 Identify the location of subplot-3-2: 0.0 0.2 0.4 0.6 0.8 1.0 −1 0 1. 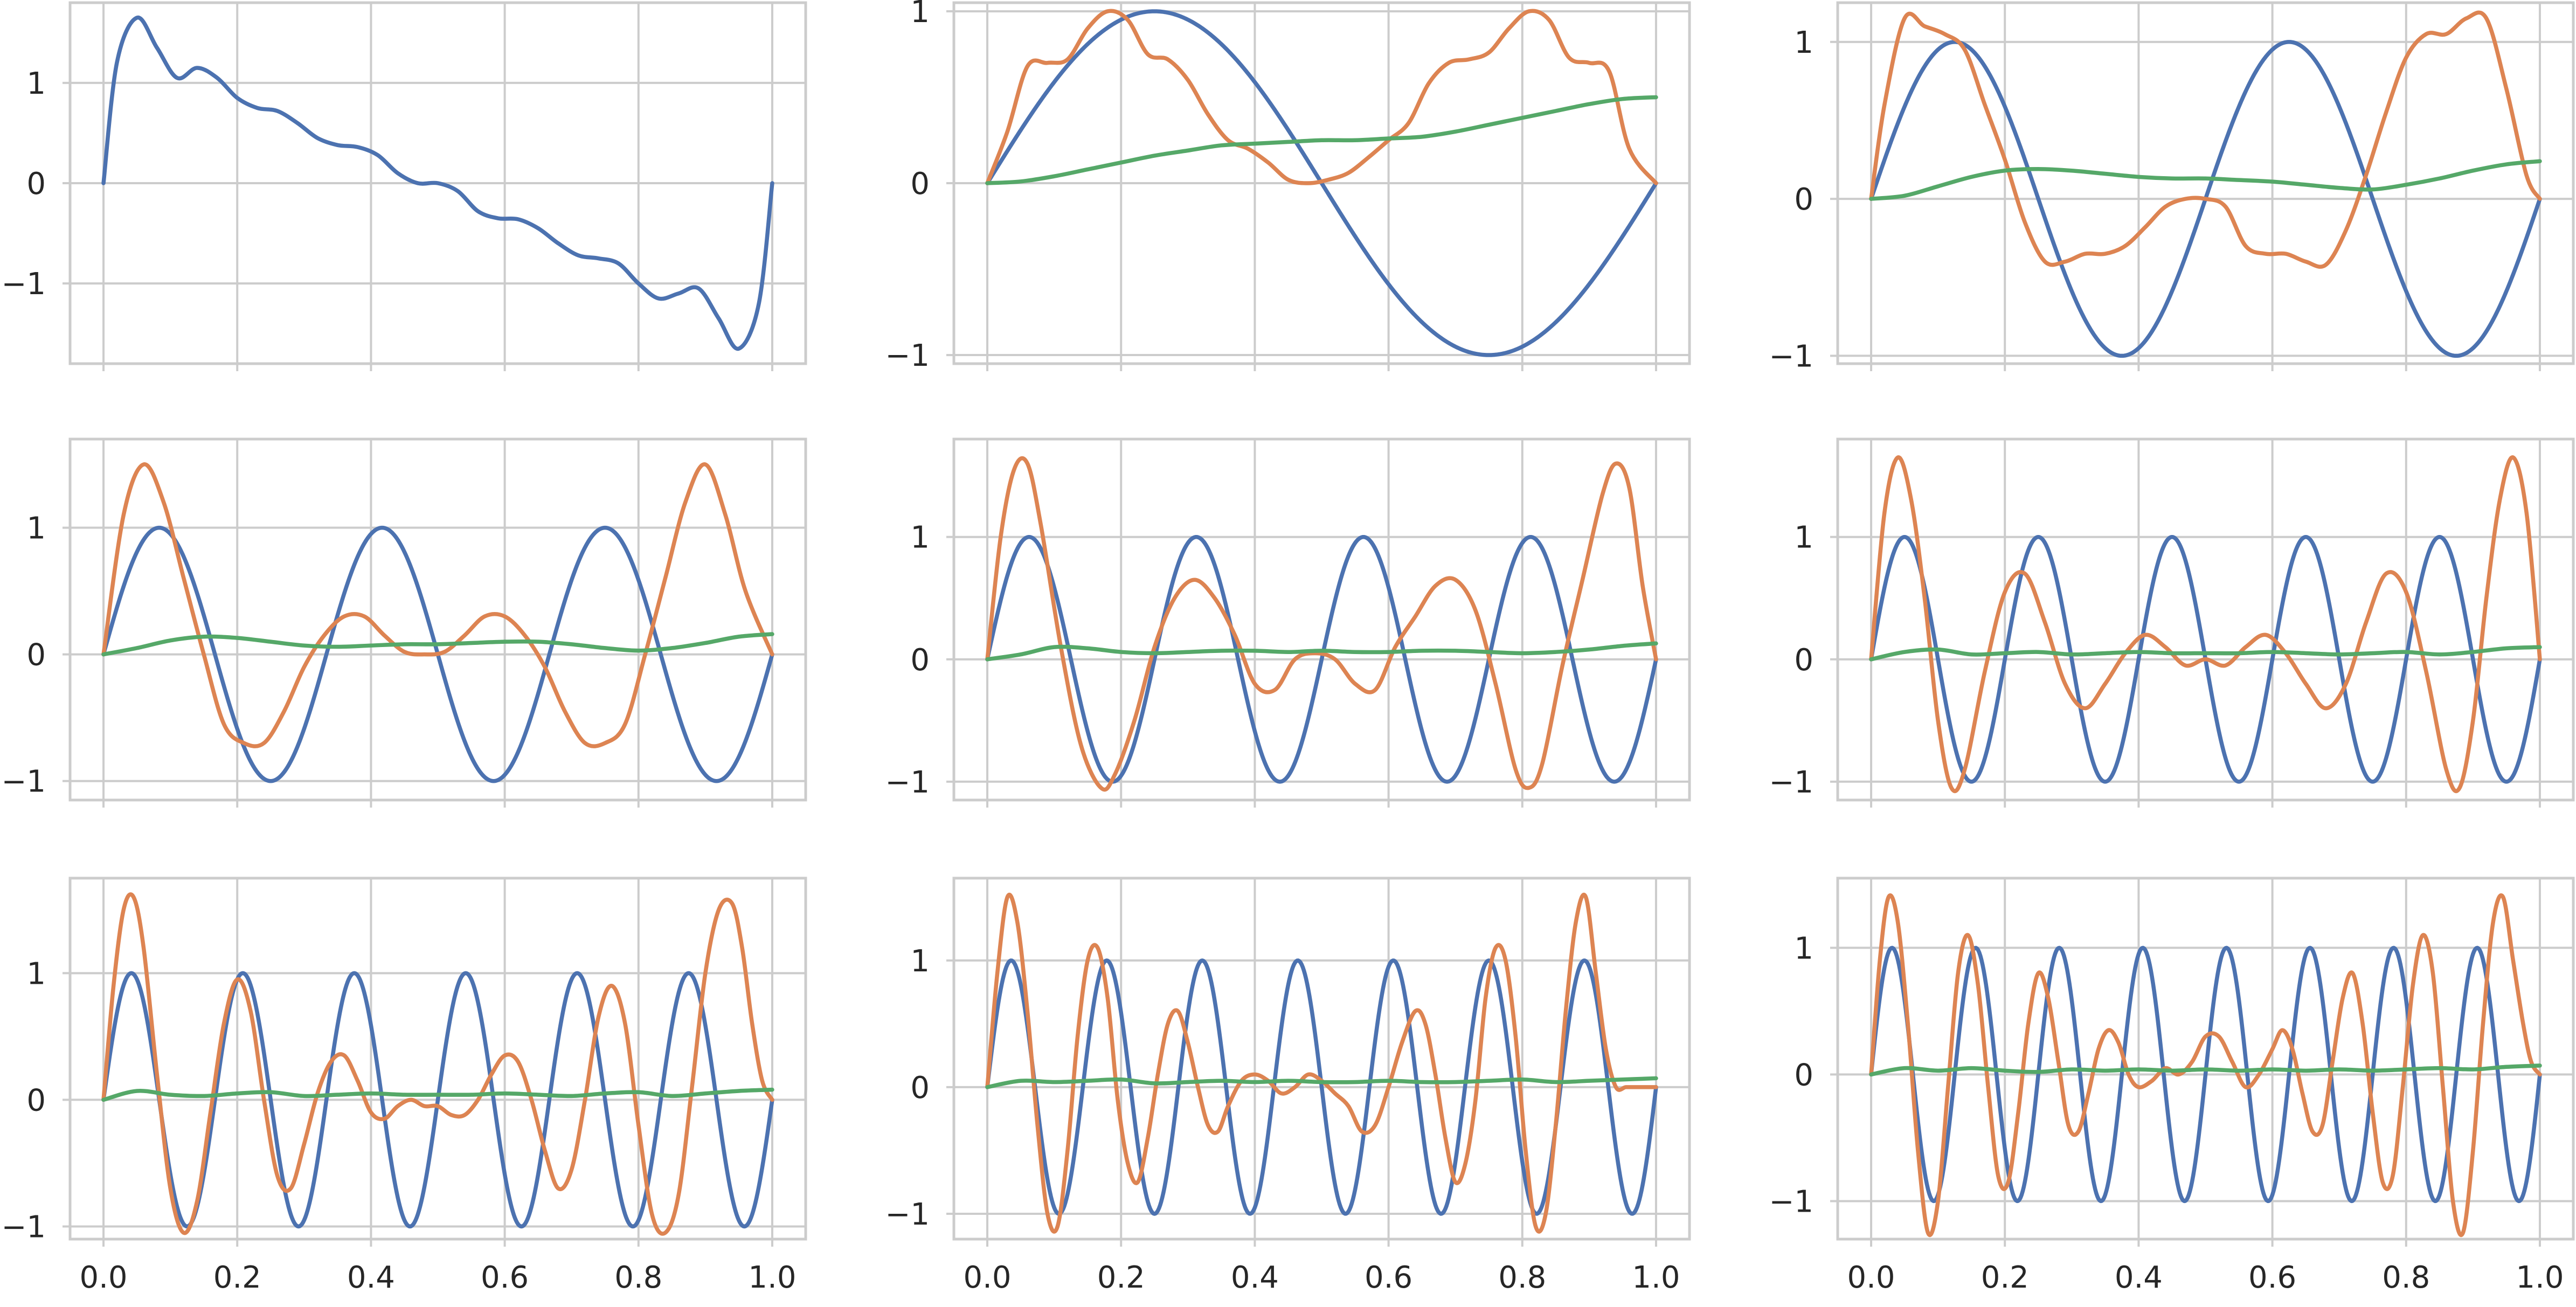
(1288, 1086).